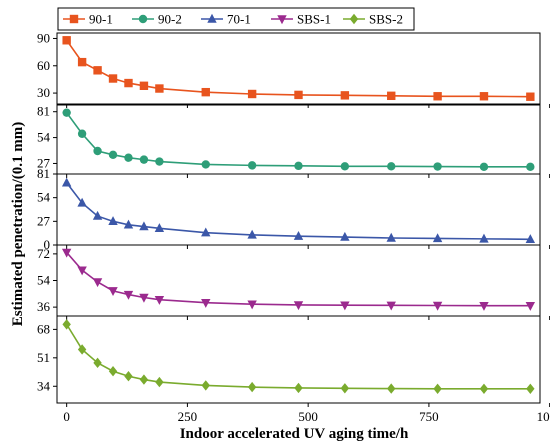 The width and height of the screenshot is (550, 448). Describe the element at coordinates (43, 173) in the screenshot. I see `y-tick-label: 81` at that location.